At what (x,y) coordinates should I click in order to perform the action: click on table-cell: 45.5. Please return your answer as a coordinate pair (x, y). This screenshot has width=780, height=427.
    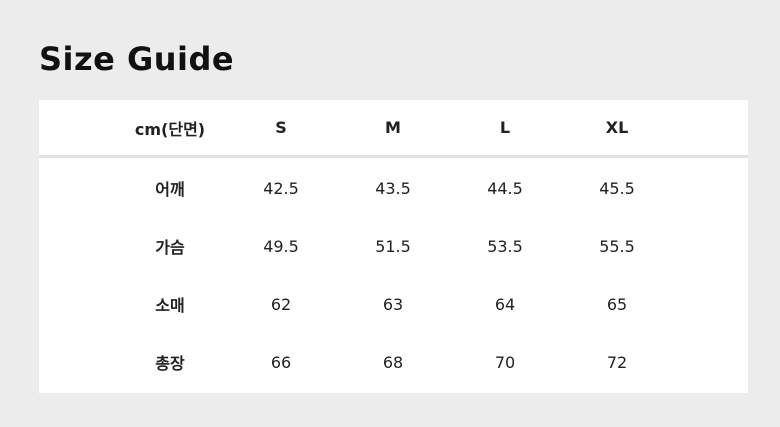
    Looking at the image, I should click on (617, 188).